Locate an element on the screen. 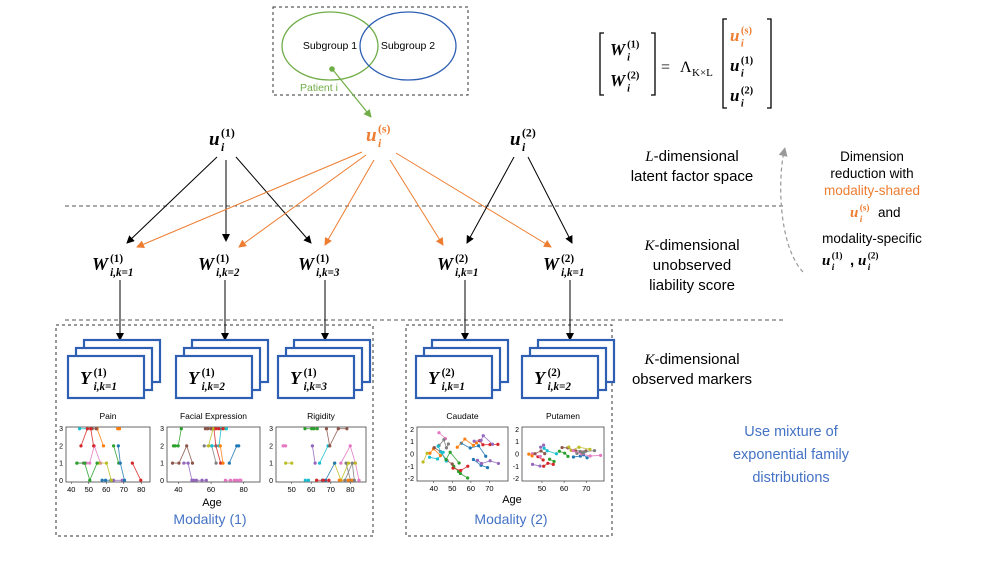 The width and height of the screenshot is (1000, 563). edge-u1-w3 is located at coordinates (273, 200).